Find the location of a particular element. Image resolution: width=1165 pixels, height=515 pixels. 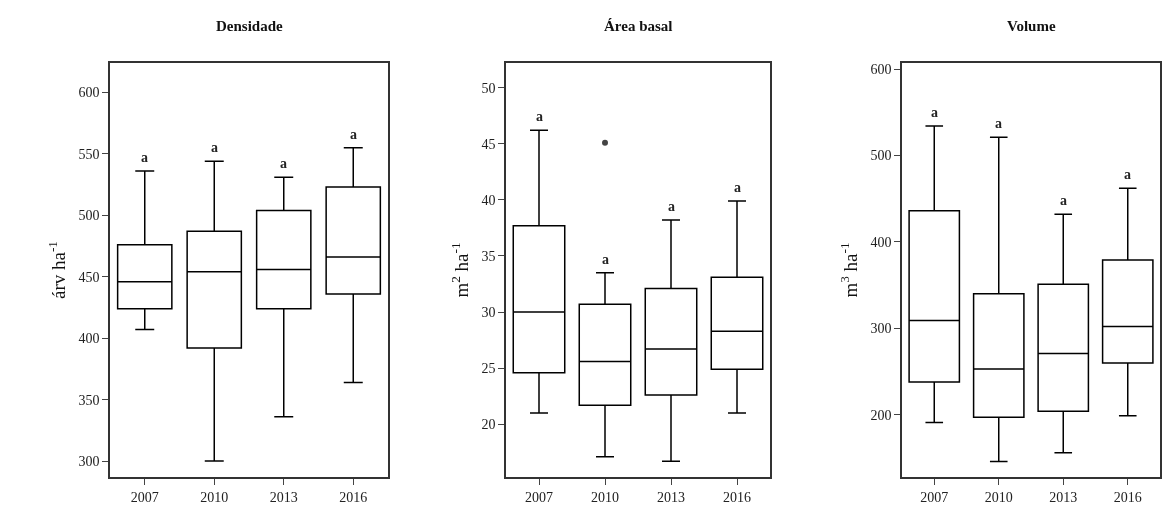

y-tick-label: 350 is located at coordinates (89, 400).